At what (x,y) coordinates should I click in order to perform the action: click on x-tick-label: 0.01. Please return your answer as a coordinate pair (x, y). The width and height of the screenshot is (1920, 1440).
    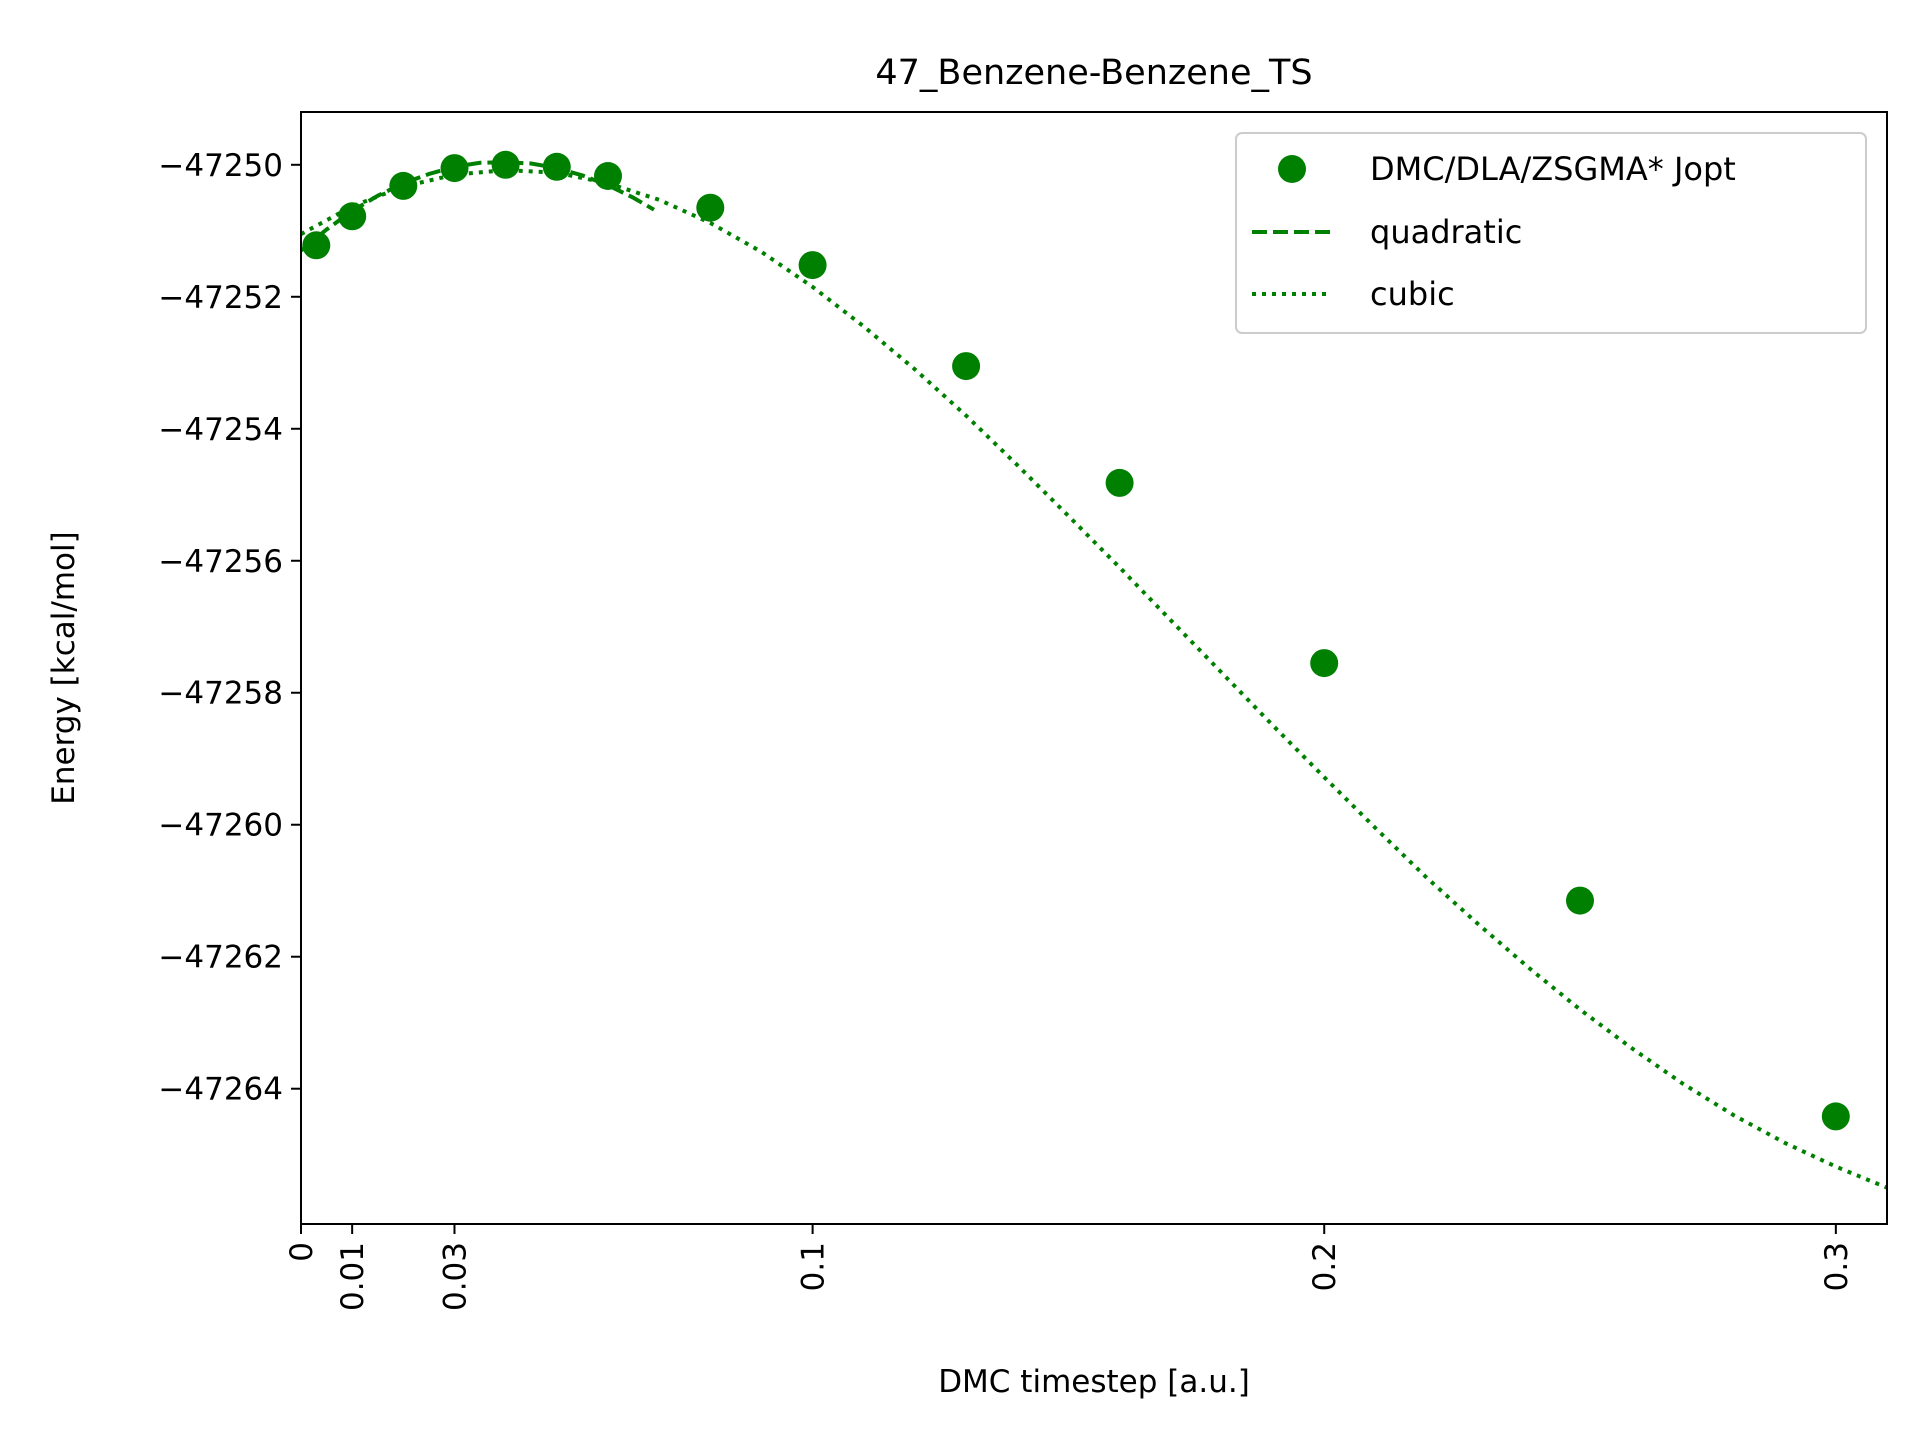
    Looking at the image, I should click on (353, 1276).